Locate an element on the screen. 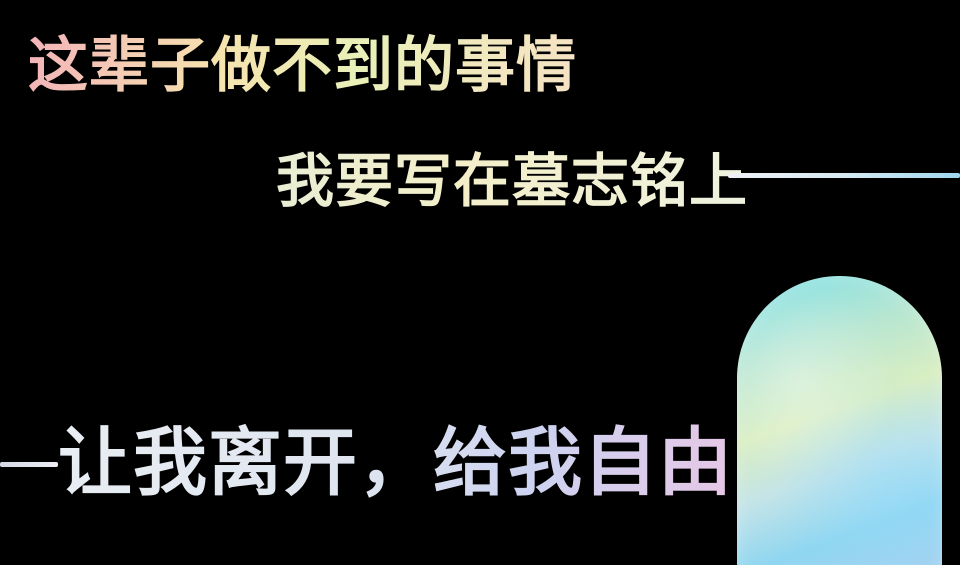  headline-line-1: 这辈子做不到的事情 is located at coordinates (302, 66).